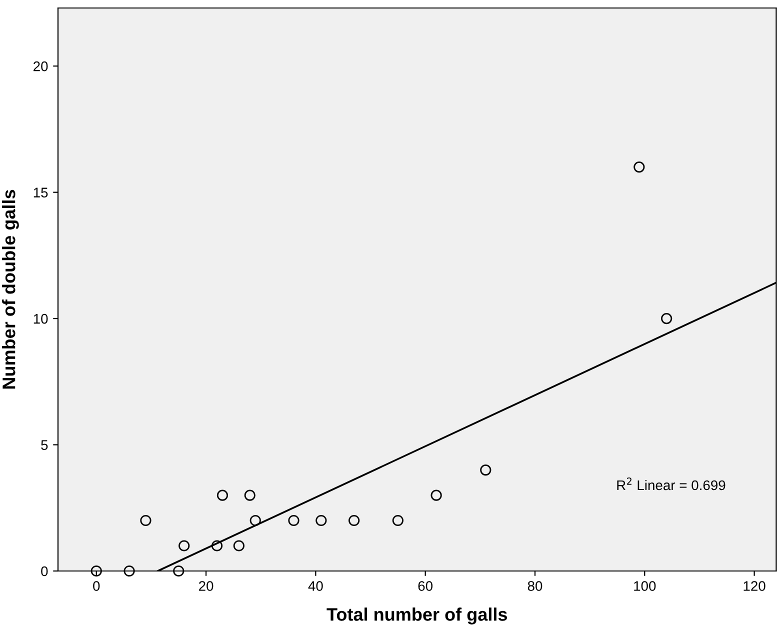 Image resolution: width=777 pixels, height=635 pixels. I want to click on y-tick-label: 0, so click(44, 571).